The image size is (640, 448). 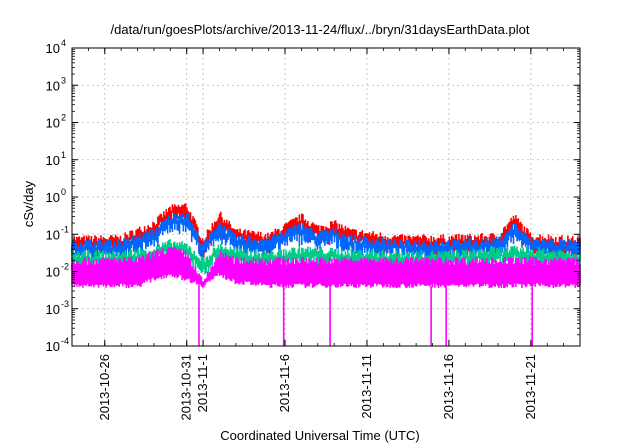 I want to click on y-tick-exponent: 0, so click(x=63, y=192).